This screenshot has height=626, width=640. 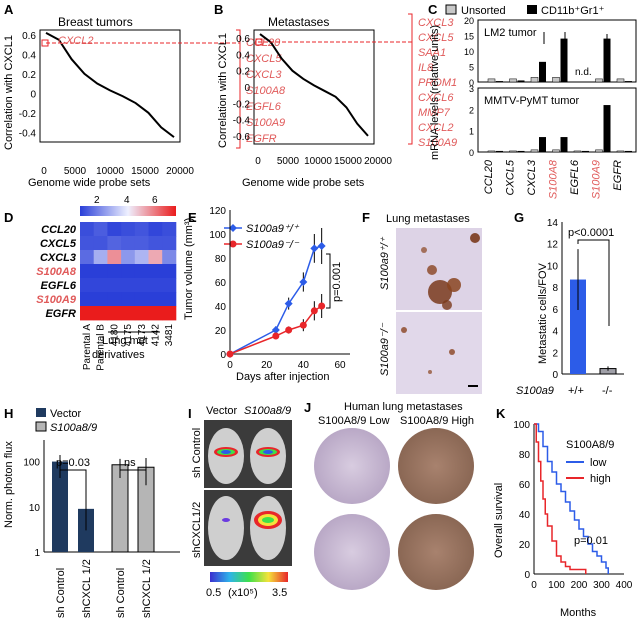 I want to click on panel-k-curve-high, so click(x=560, y=498).